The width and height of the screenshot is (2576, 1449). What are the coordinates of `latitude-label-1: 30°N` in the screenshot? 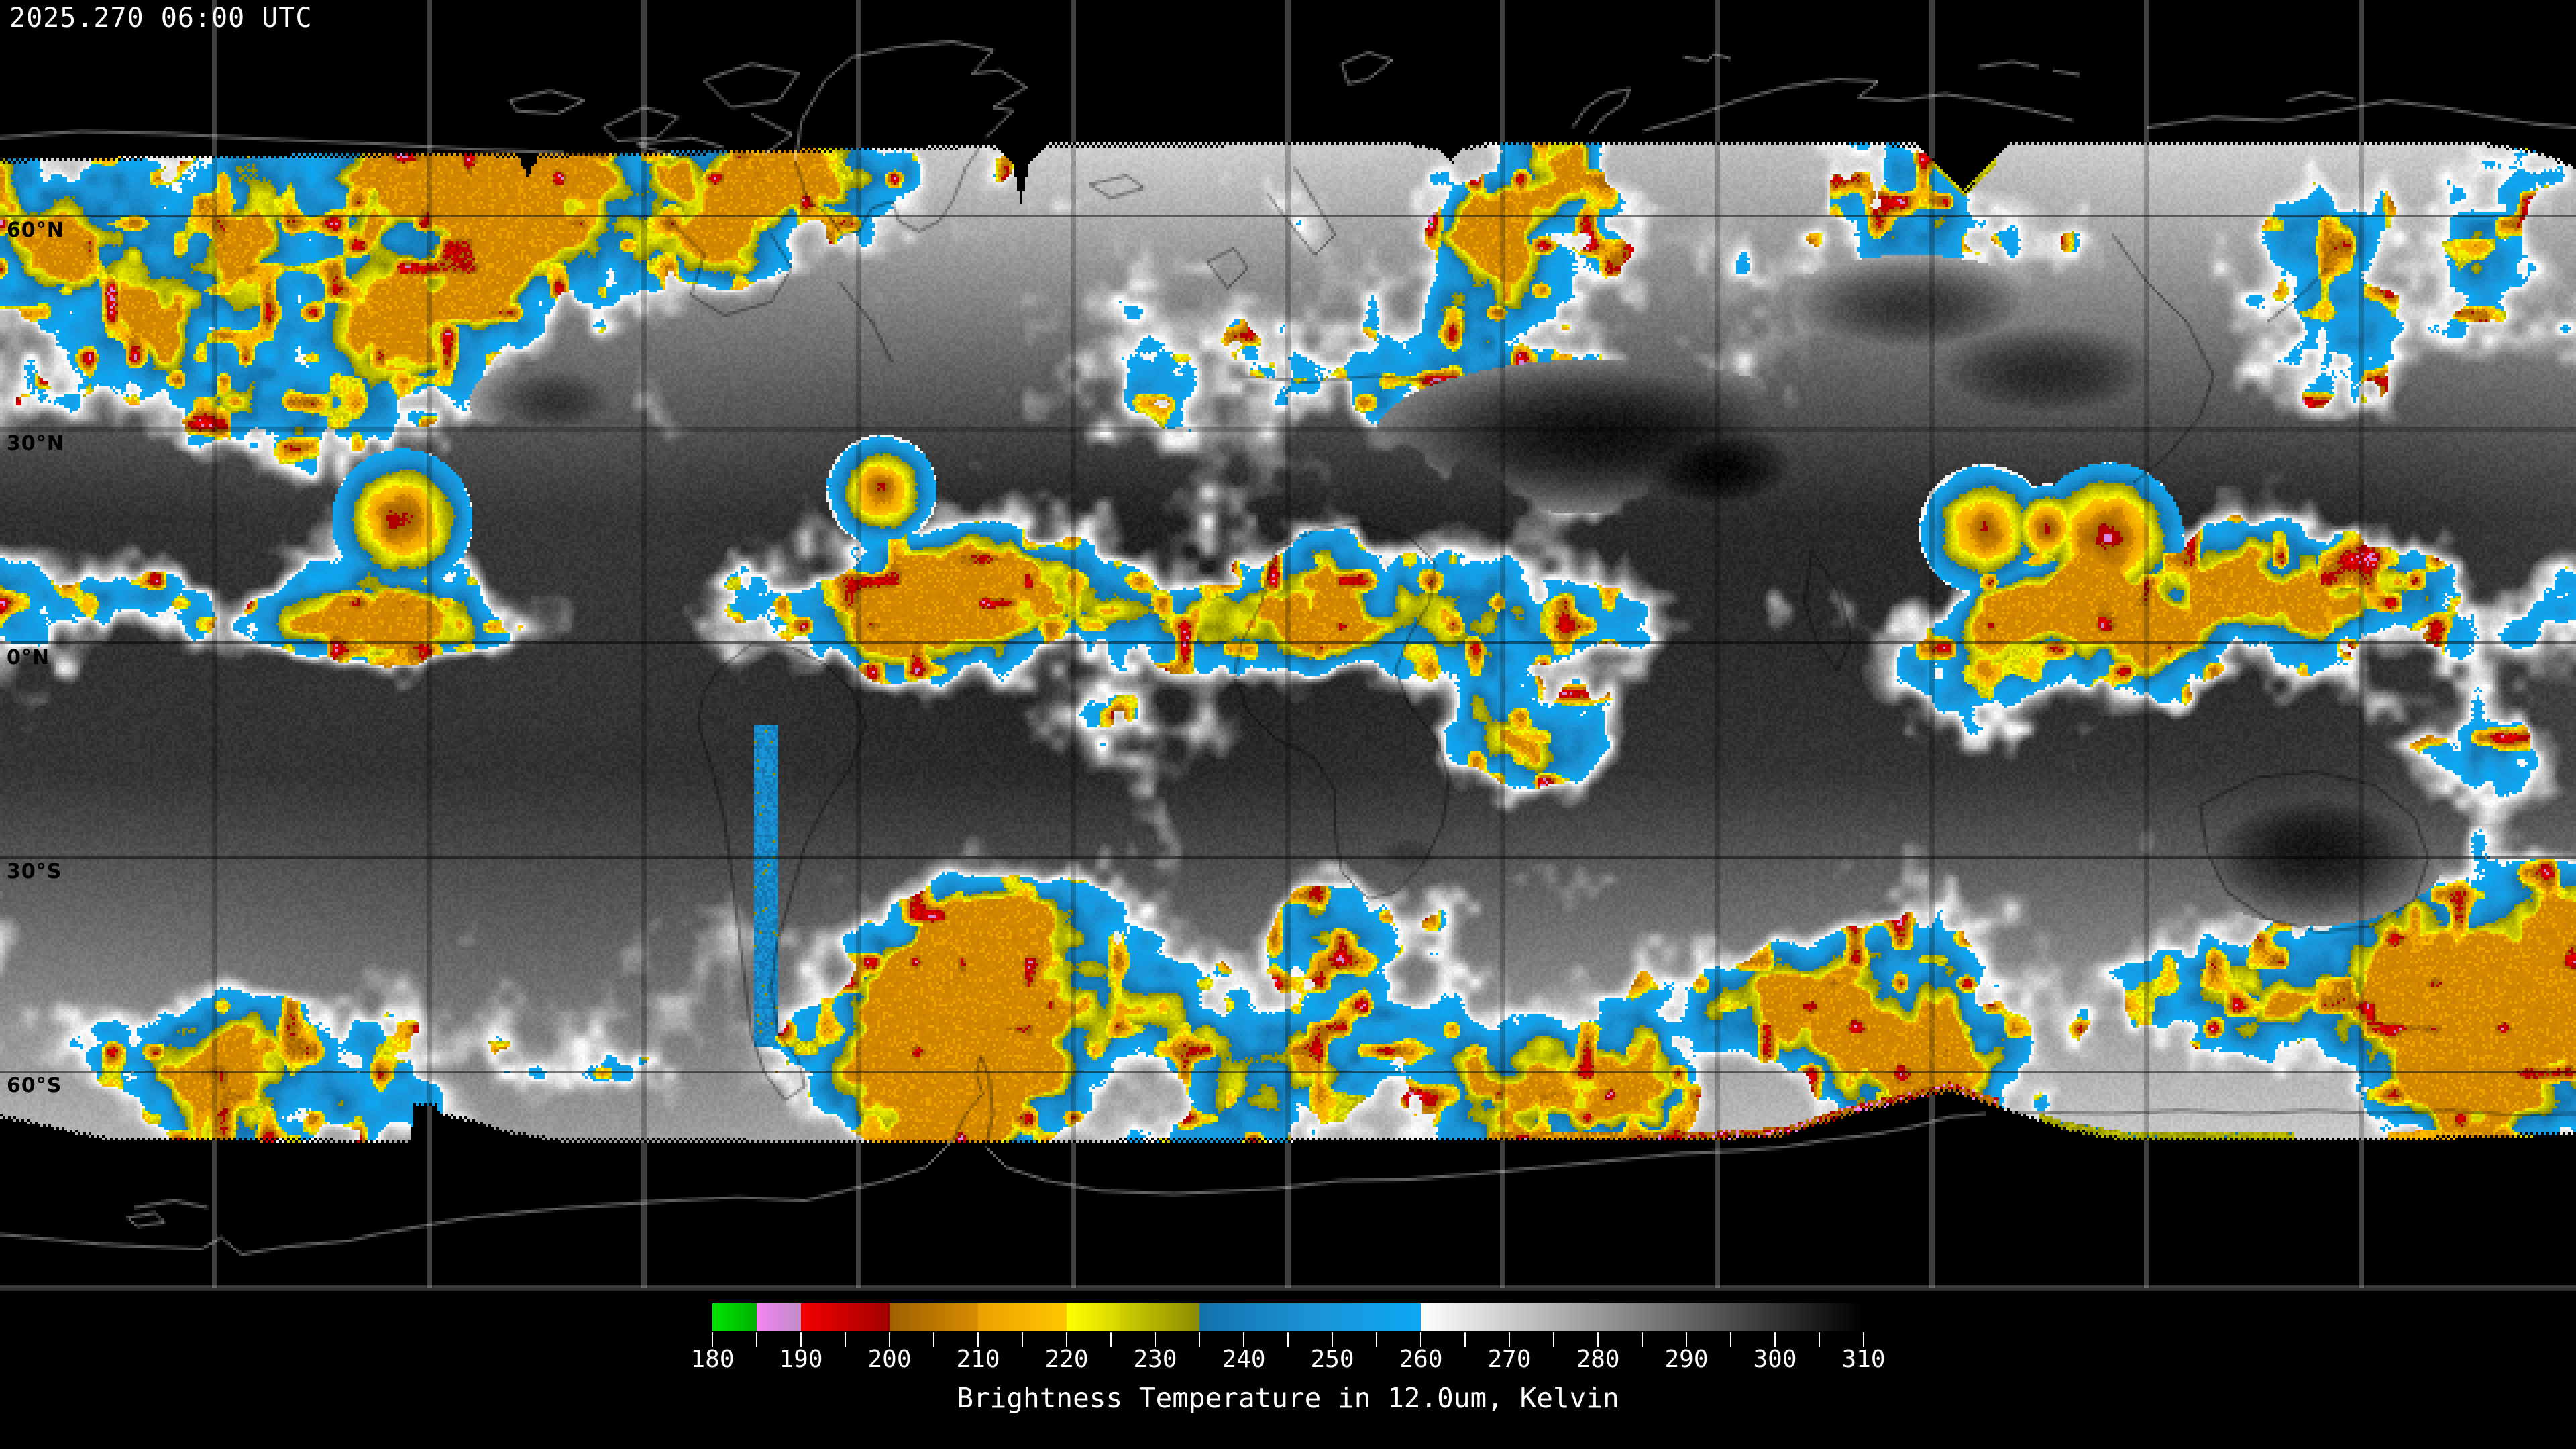 It's located at (35, 443).